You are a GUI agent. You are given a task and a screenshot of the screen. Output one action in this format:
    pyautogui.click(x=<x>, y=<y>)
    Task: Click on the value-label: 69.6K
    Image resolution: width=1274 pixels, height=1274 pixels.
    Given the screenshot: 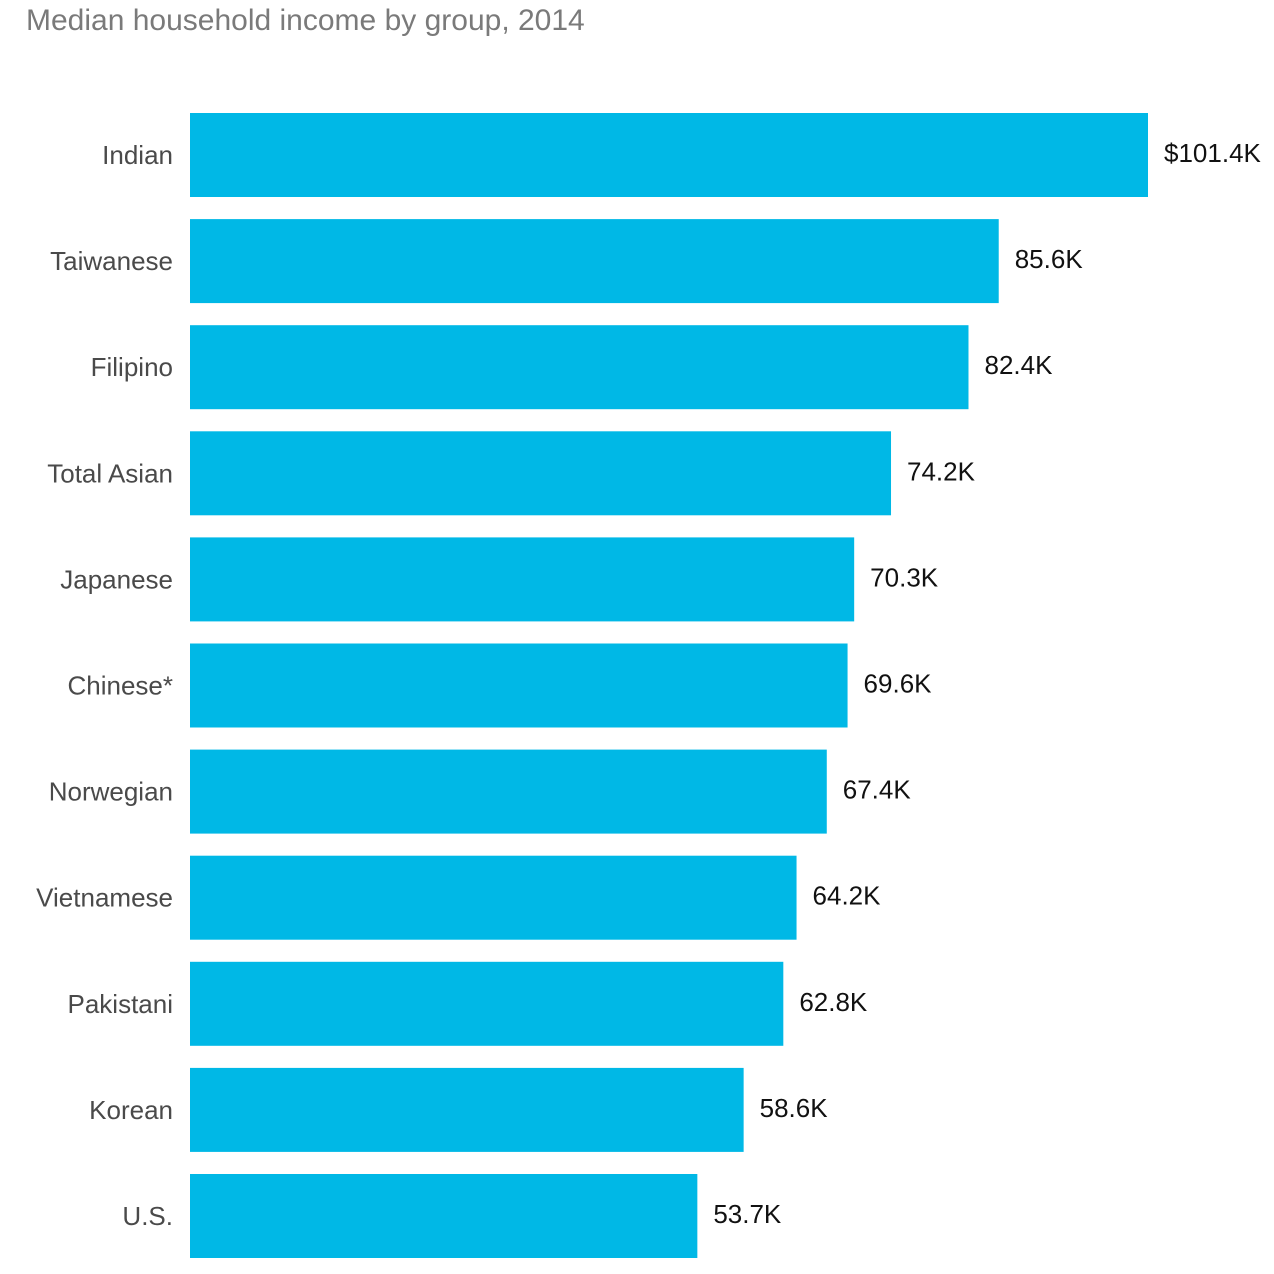 What is the action you would take?
    pyautogui.click(x=898, y=684)
    